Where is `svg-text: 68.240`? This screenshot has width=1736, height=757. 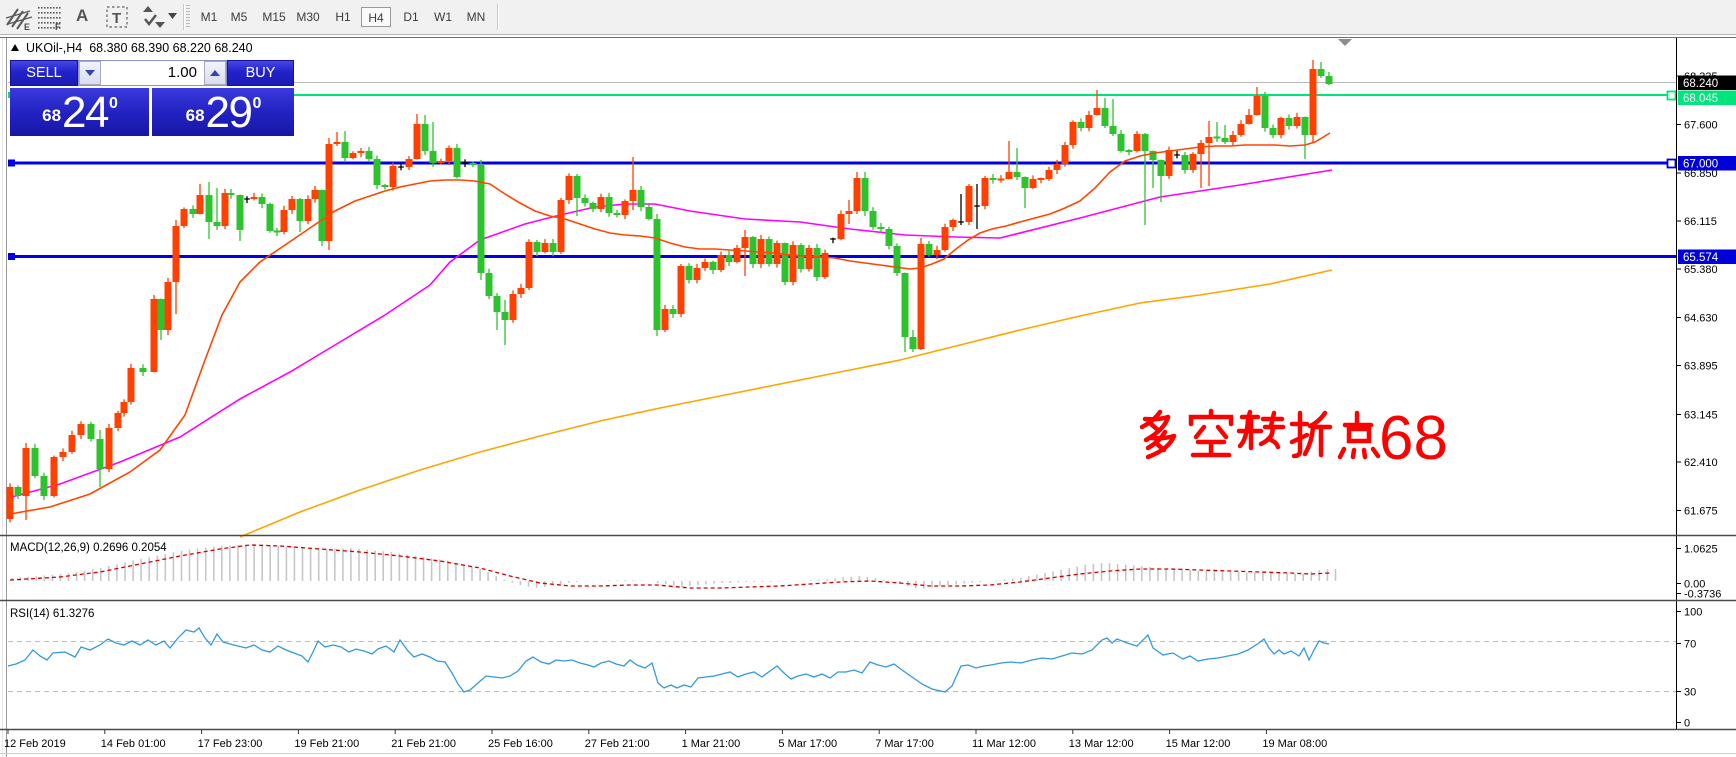 svg-text: 68.240 is located at coordinates (1700, 84).